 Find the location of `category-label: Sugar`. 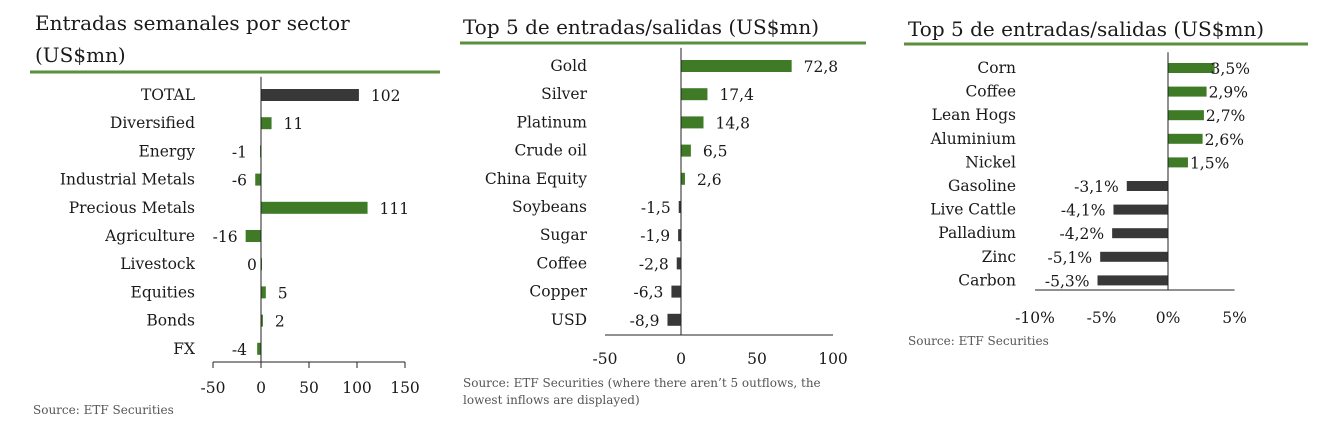

category-label: Sugar is located at coordinates (564, 235).